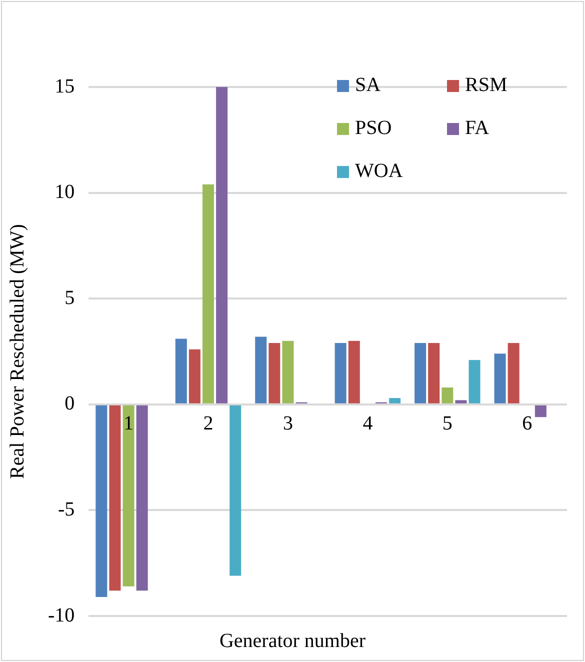  I want to click on legend-label: WOA, so click(379, 171).